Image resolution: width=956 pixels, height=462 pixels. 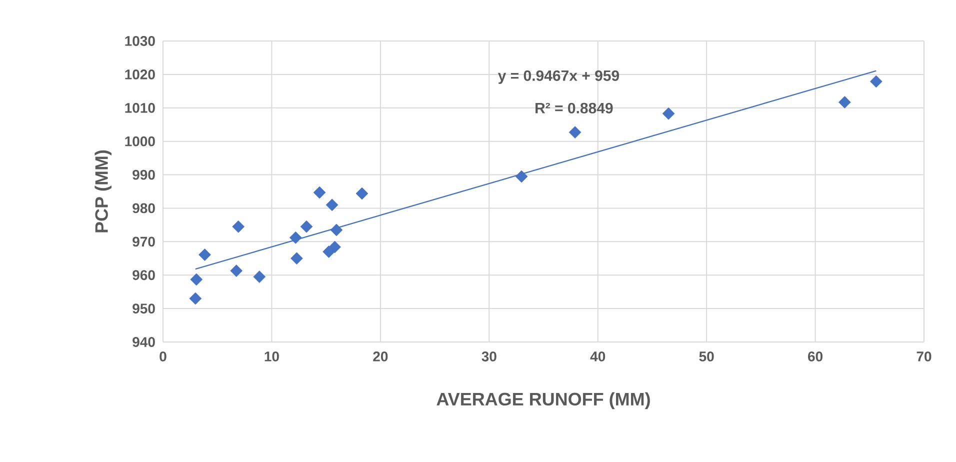 What do you see at coordinates (143, 342) in the screenshot?
I see `y-tick-label: 940` at bounding box center [143, 342].